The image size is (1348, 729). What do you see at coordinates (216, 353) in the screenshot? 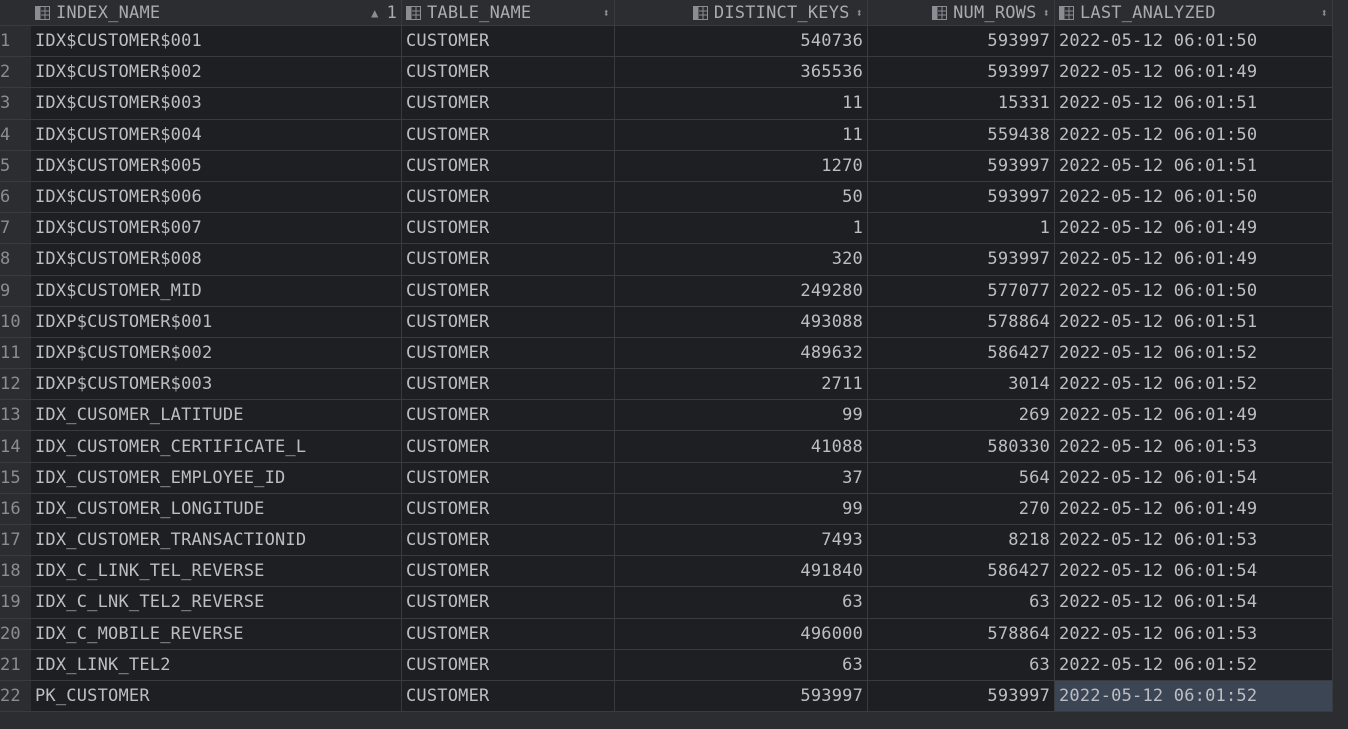
I see `cell-index-name: IDXP$CUSTOMER$002` at bounding box center [216, 353].